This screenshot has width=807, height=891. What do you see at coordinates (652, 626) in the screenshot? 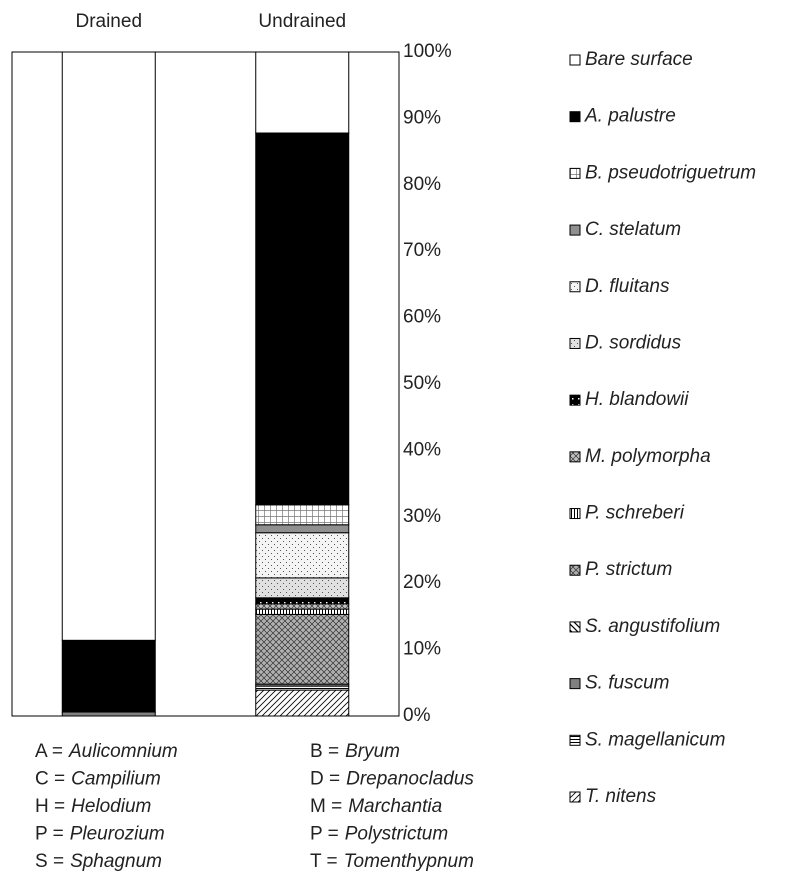
I see `legend-label: S. angustifolium` at bounding box center [652, 626].